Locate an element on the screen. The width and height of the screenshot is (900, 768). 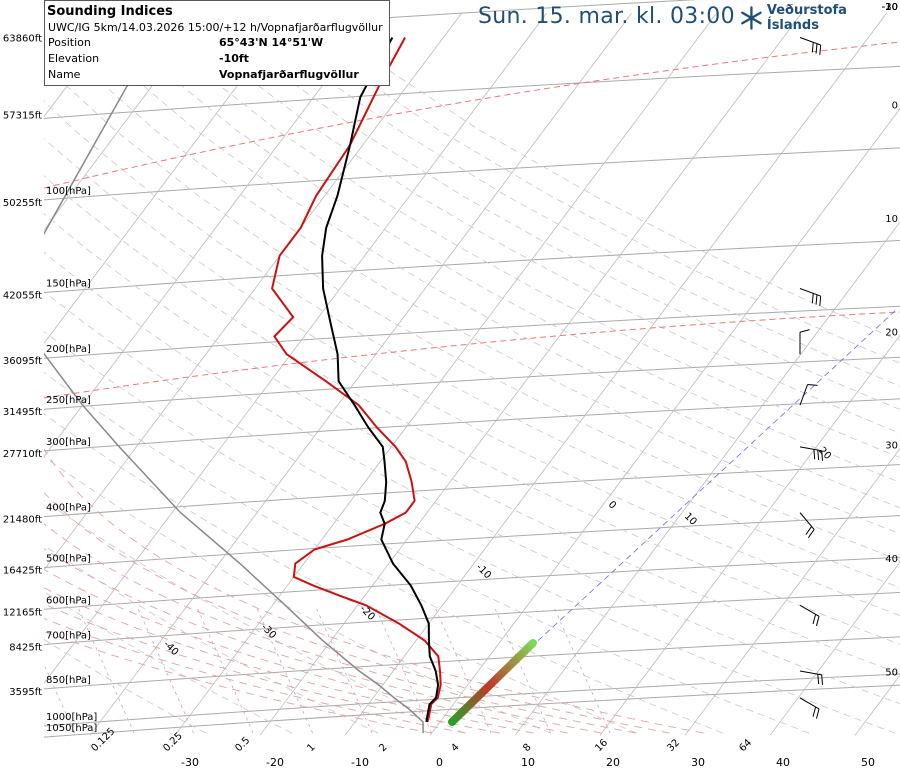
altitude-tick-label: 3595ft is located at coordinates (25, 692).